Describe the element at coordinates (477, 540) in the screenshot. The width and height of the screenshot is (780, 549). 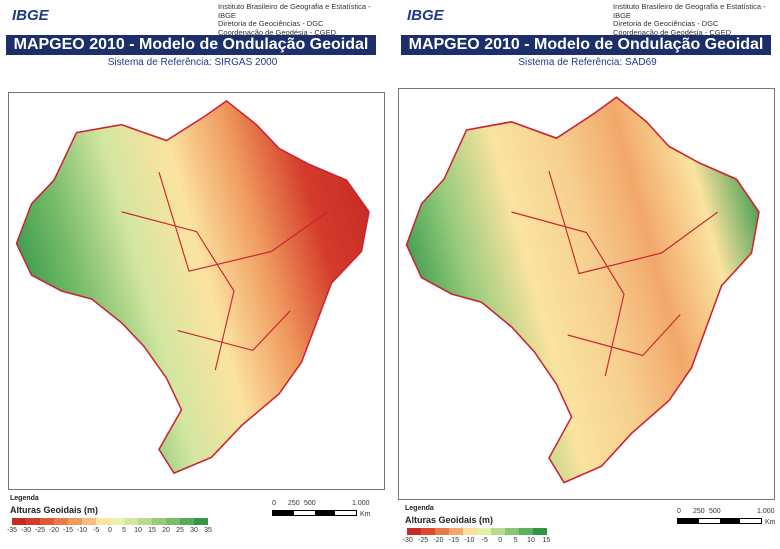
I see `legend-ticks: -30 -25 -20 -15 -10 -5 0 5 10 15` at that location.